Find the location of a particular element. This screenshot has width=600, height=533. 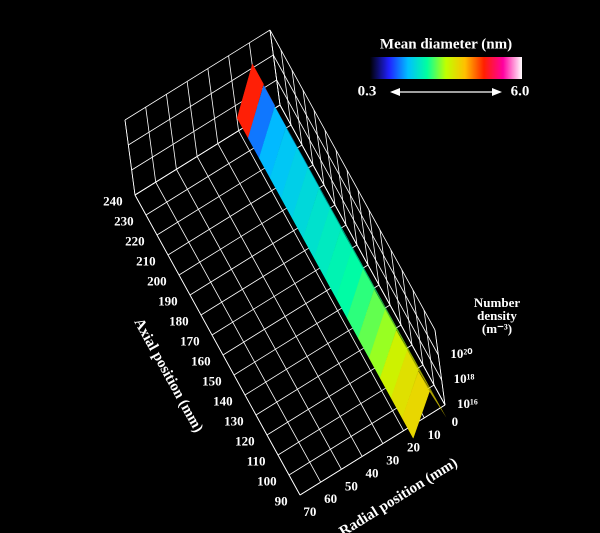

x-tick-label: 130 is located at coordinates (234, 421).